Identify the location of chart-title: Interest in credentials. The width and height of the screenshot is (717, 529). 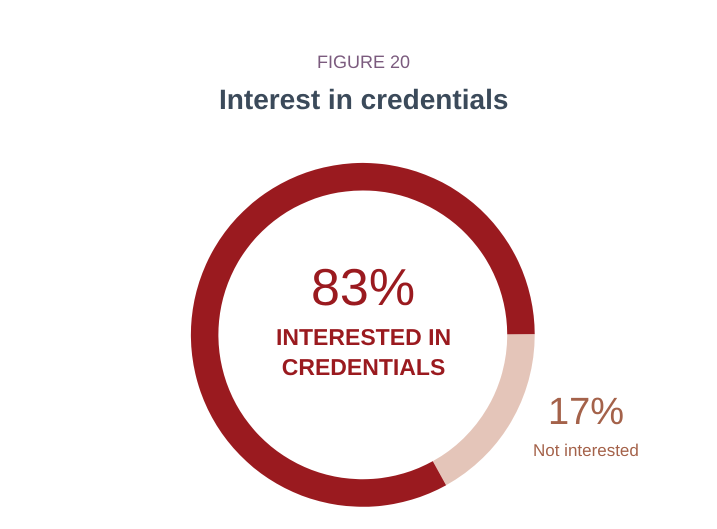
(363, 99).